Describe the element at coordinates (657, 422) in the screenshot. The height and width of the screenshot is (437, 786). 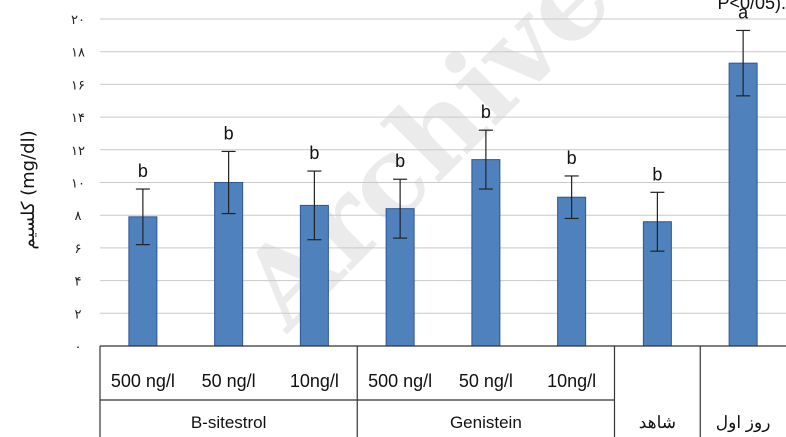
I see `x-group-label: شاهد` at that location.